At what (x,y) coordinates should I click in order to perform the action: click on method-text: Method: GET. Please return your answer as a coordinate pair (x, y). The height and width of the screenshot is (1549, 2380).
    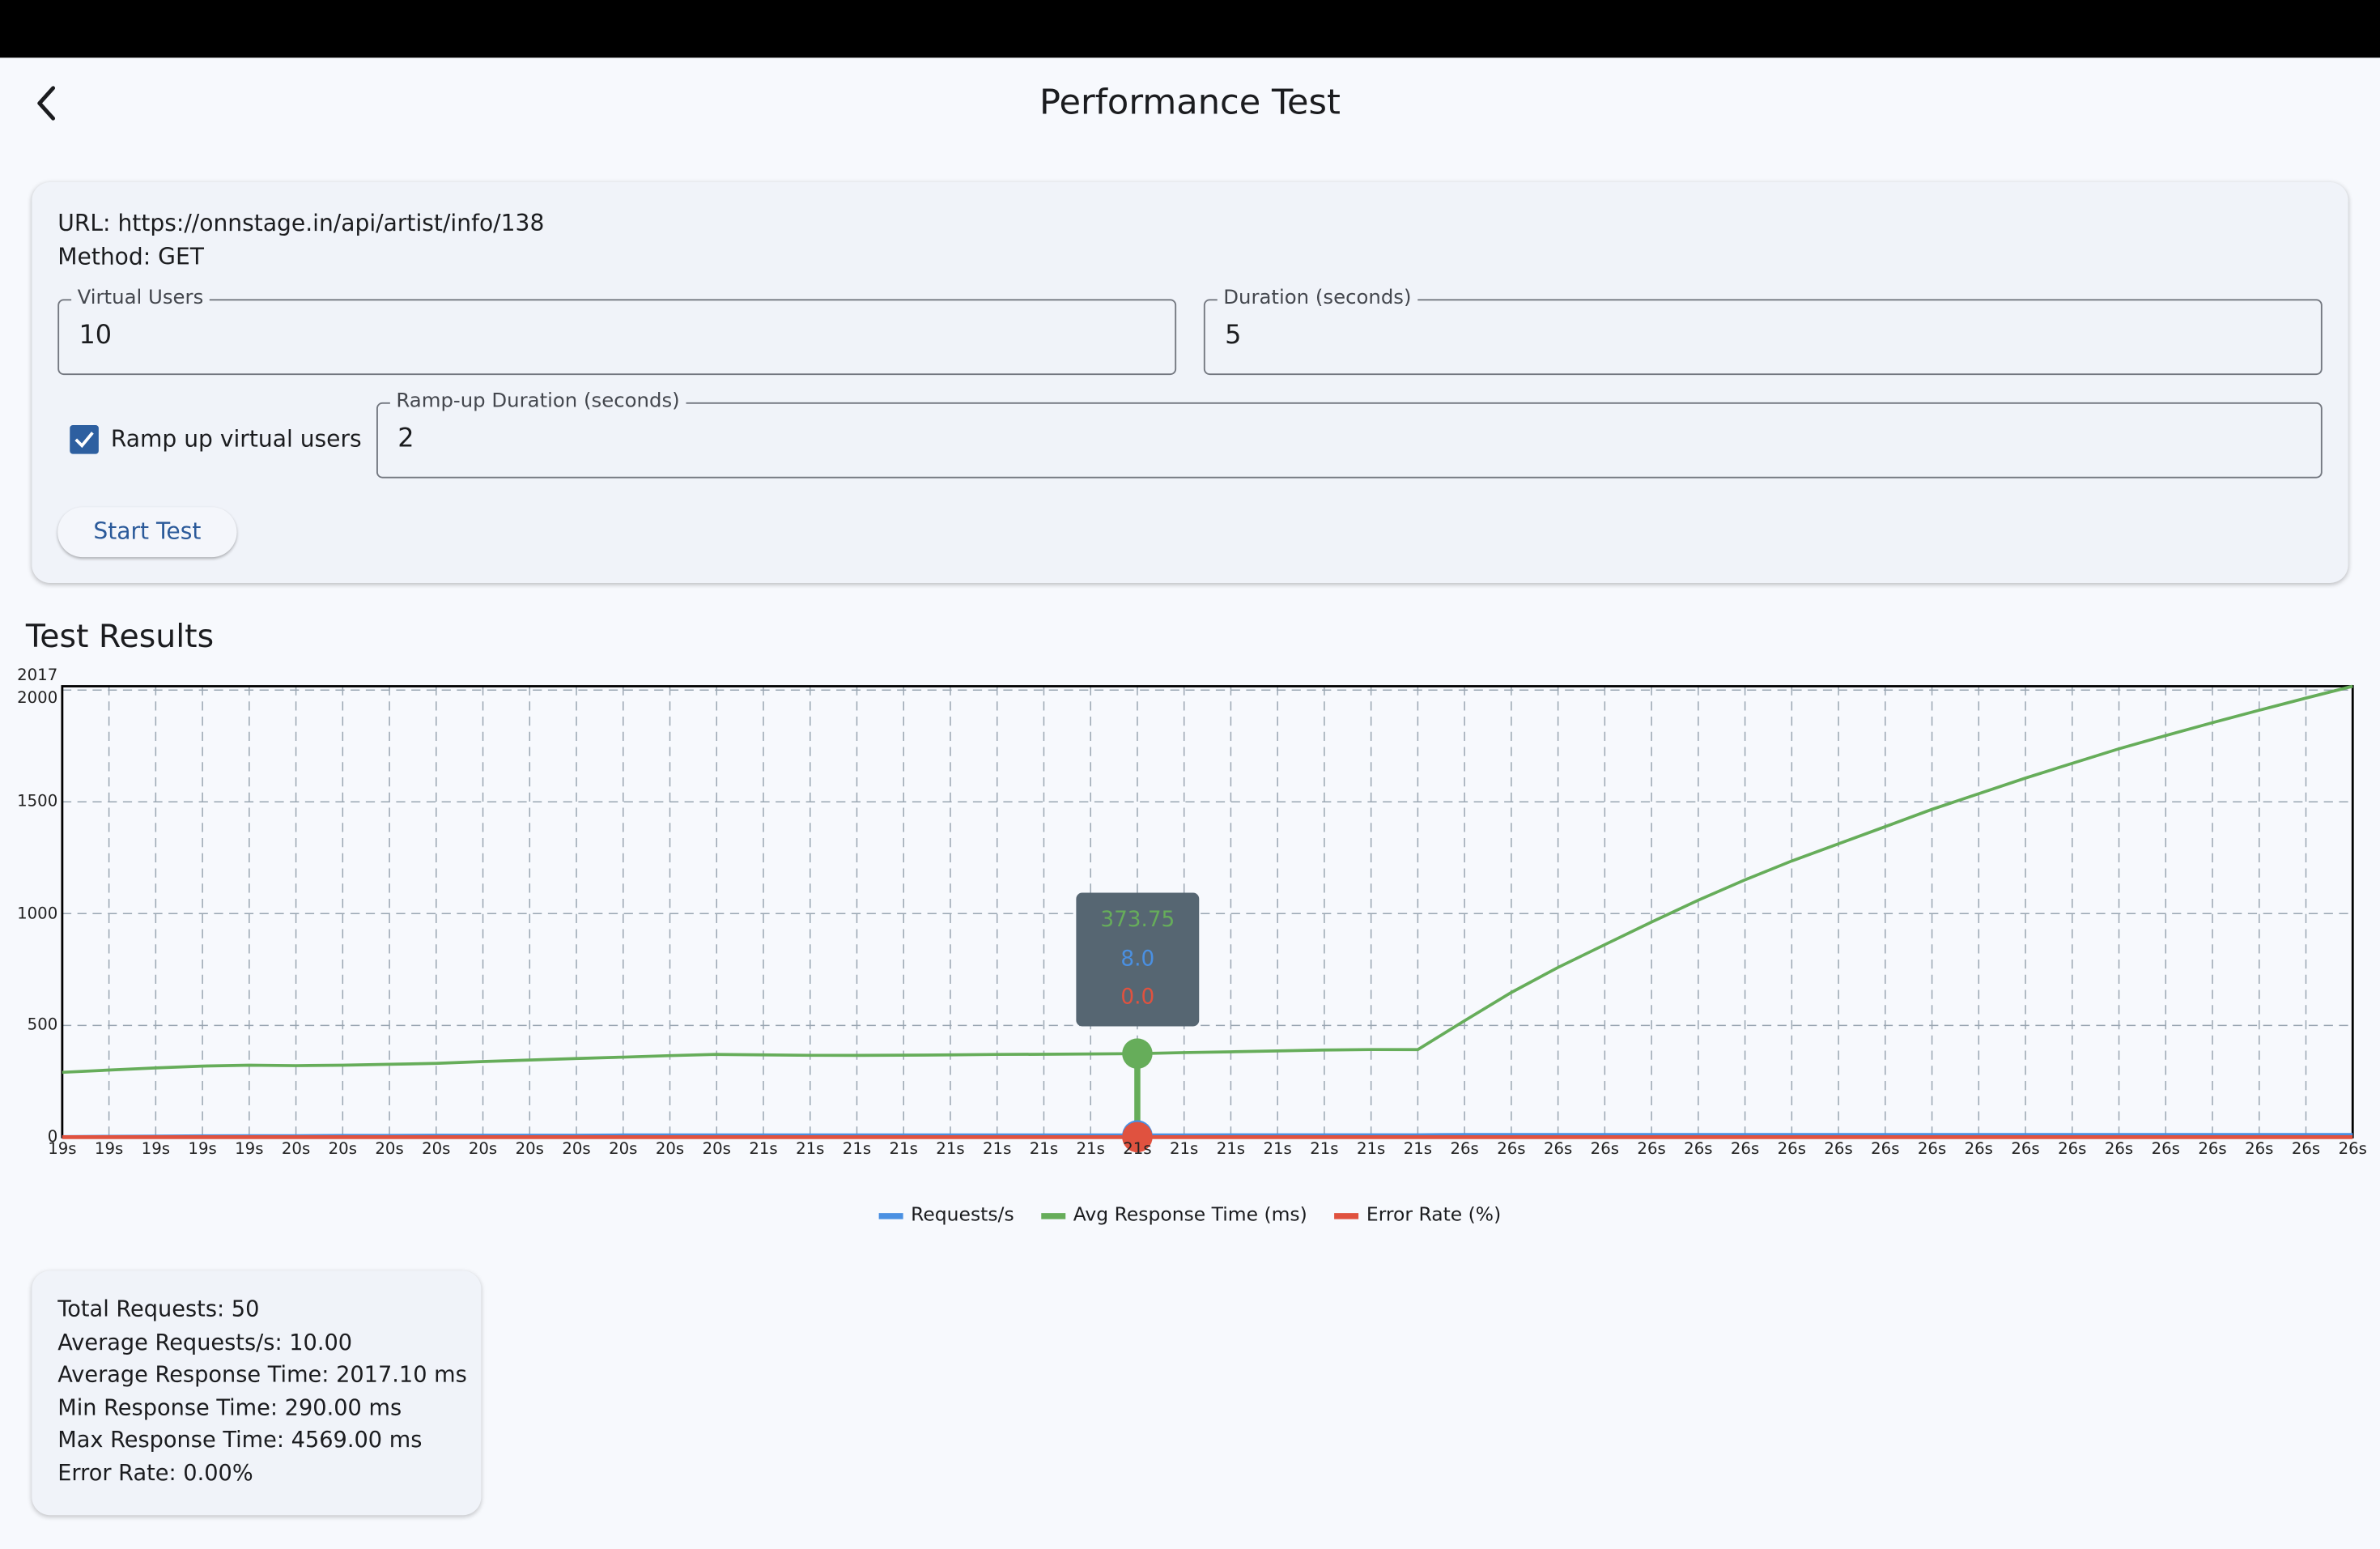
    Looking at the image, I should click on (130, 256).